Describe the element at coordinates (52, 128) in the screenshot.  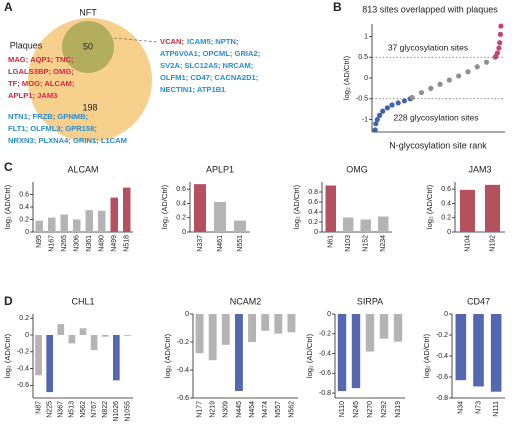
I see `gene-list: FLT1; OLFML3; GPR158;` at that location.